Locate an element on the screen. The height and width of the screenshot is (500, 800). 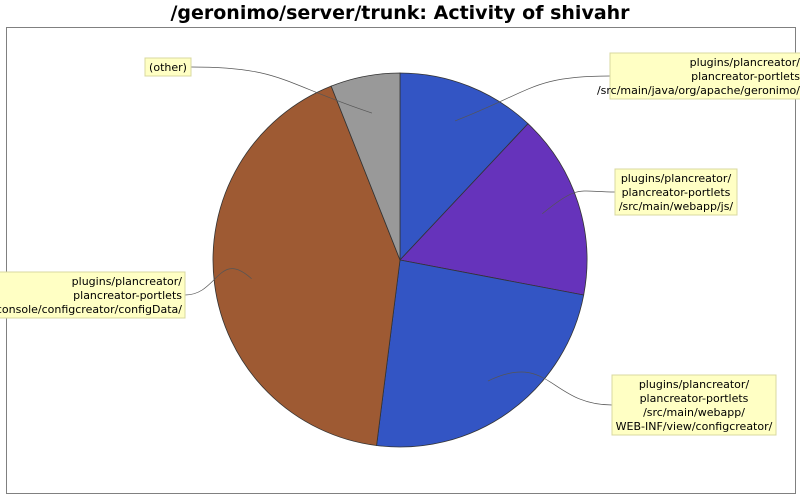
slice-label-line: WEB-INF/view/configcreator/ is located at coordinates (694, 426).